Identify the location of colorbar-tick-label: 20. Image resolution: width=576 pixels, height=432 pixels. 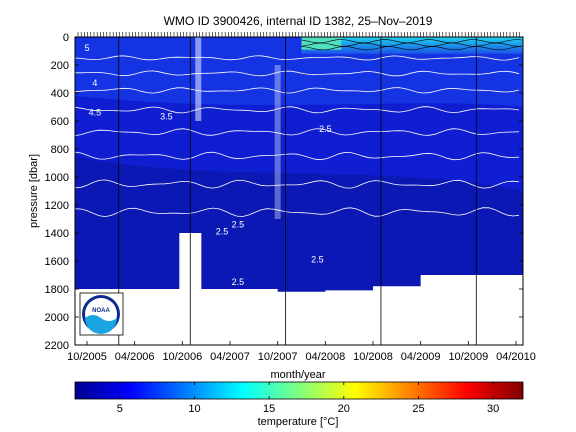
(344, 409).